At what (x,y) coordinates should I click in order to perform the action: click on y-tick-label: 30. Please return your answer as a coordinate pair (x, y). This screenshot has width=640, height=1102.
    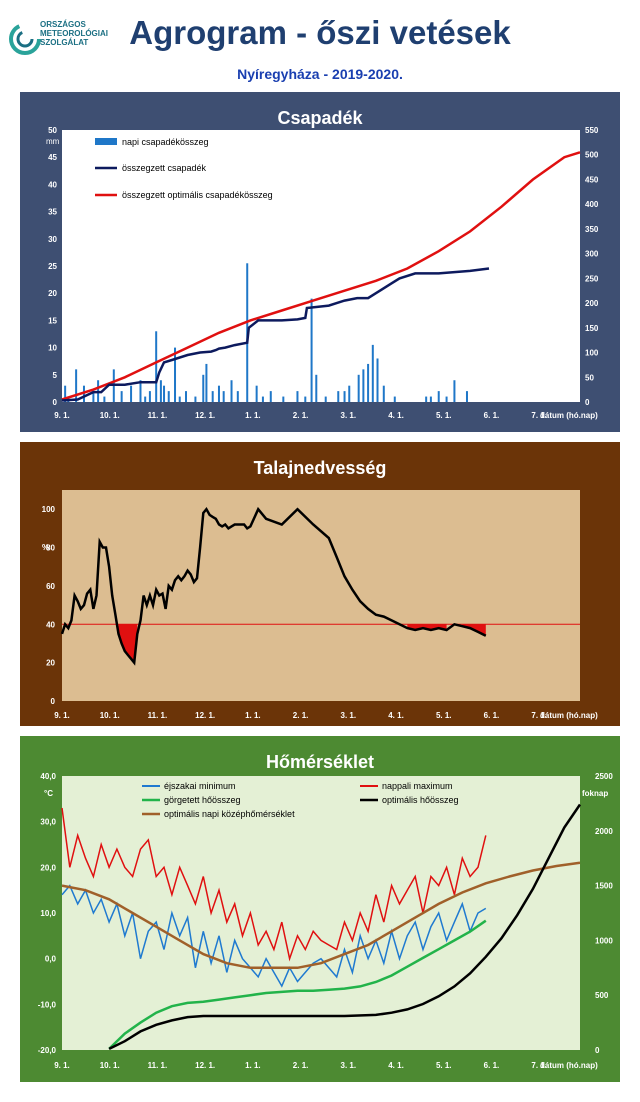
    Looking at the image, I should click on (52, 239).